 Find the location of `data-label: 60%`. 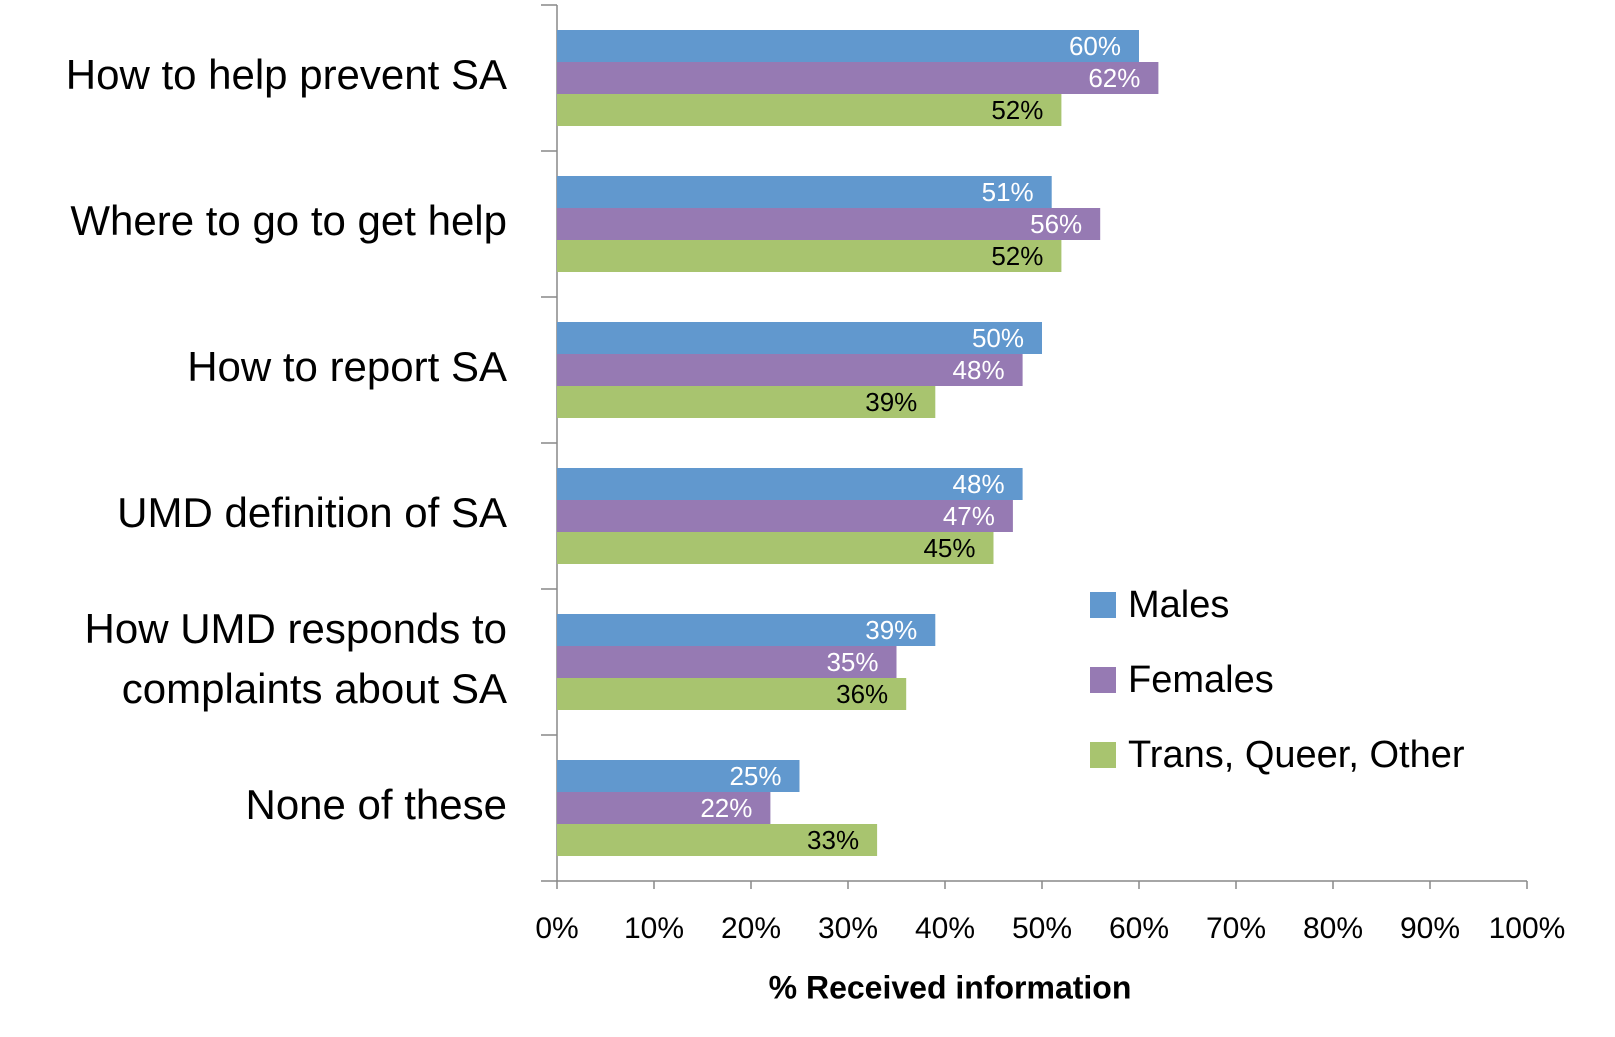

data-label: 60% is located at coordinates (1095, 46).